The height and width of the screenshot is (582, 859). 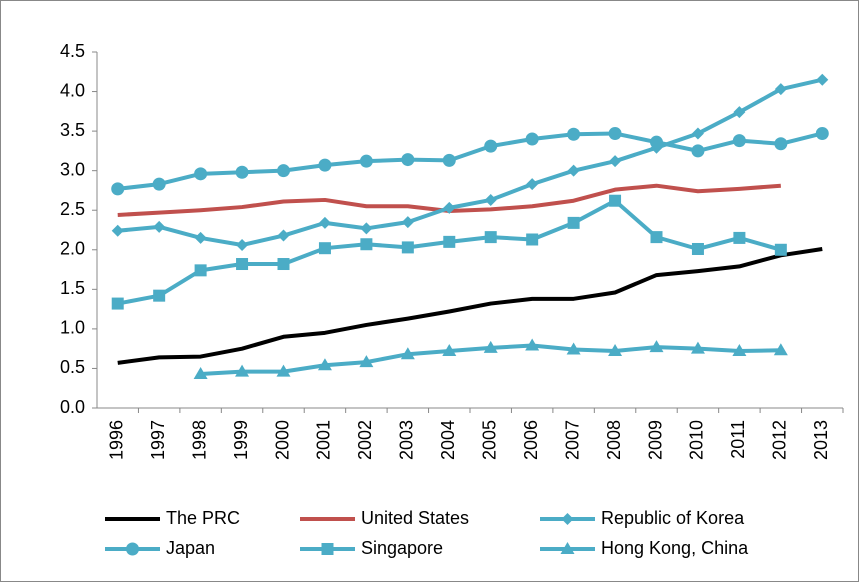 I want to click on legend-label: Republic of Korea, so click(x=673, y=518).